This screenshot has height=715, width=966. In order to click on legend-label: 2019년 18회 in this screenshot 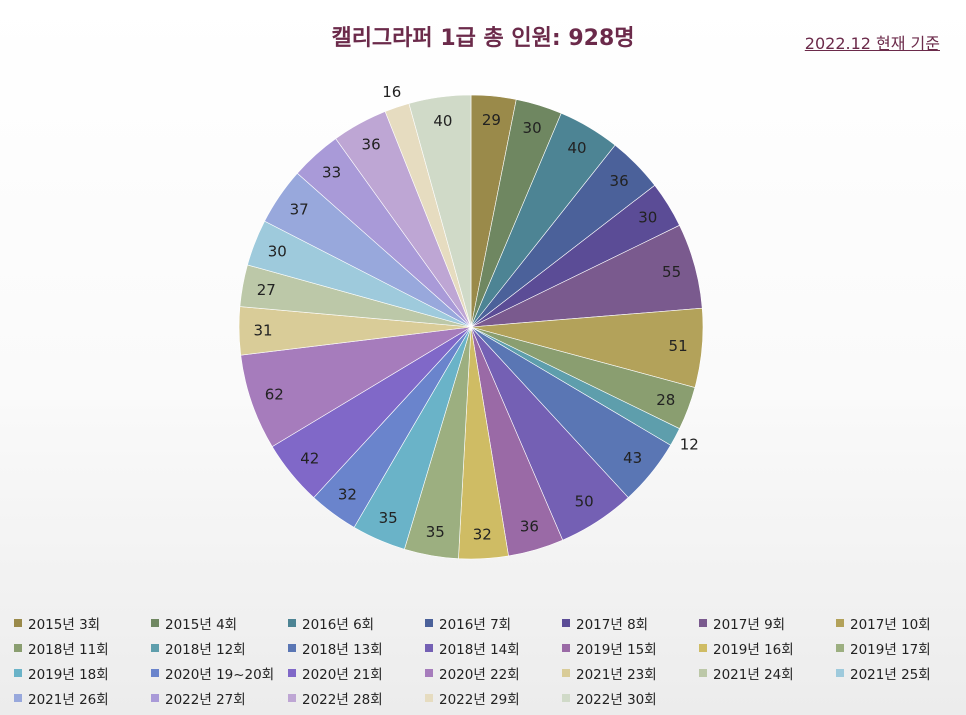, I will do `click(68, 674)`.